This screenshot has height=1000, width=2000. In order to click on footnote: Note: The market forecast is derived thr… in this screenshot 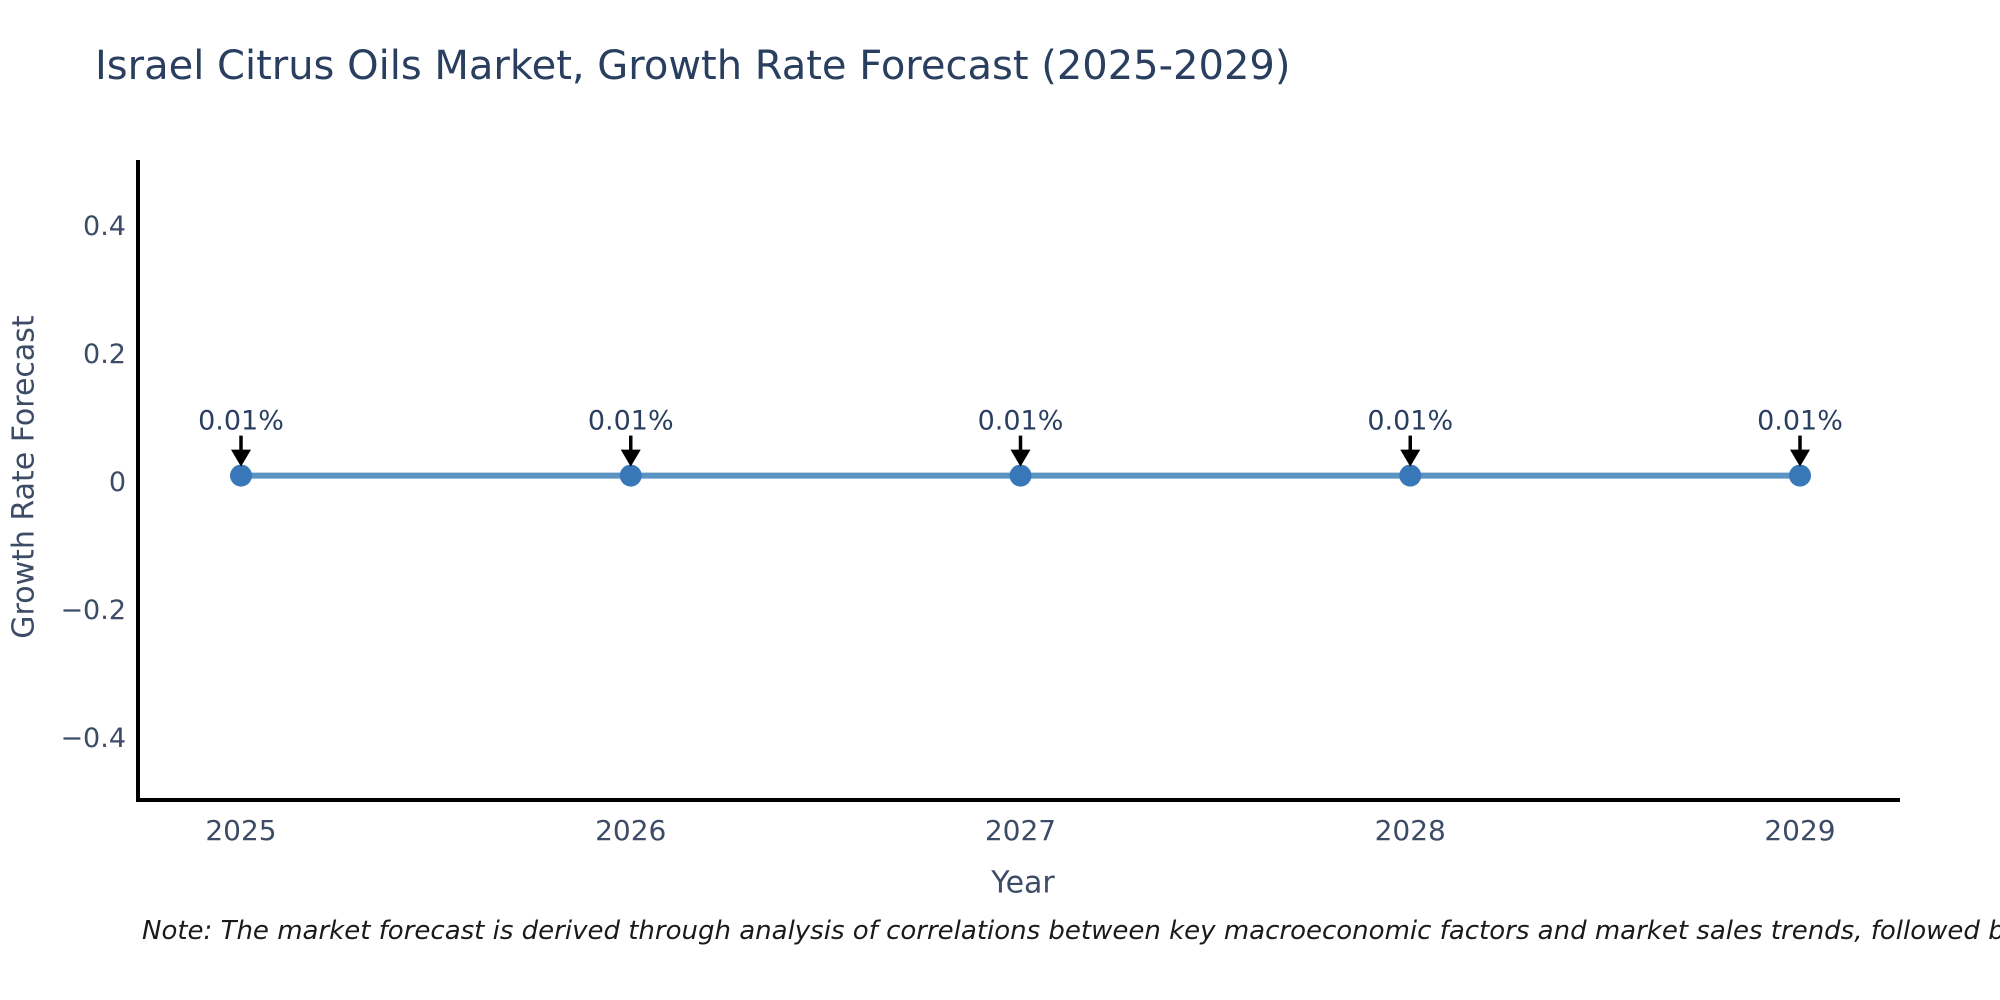, I will do `click(1071, 931)`.